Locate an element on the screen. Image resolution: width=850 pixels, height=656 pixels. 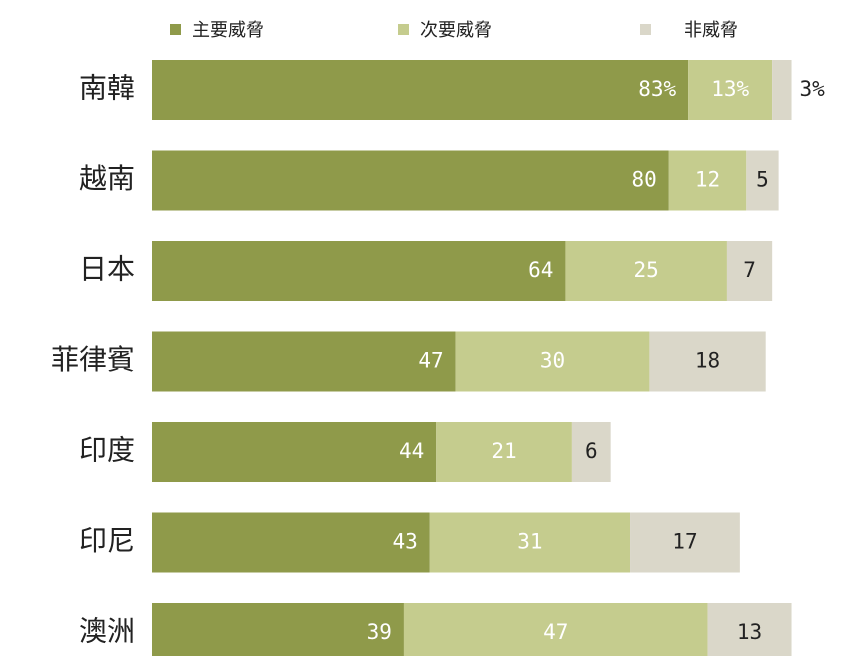
value-label: 7 is located at coordinates (749, 270).